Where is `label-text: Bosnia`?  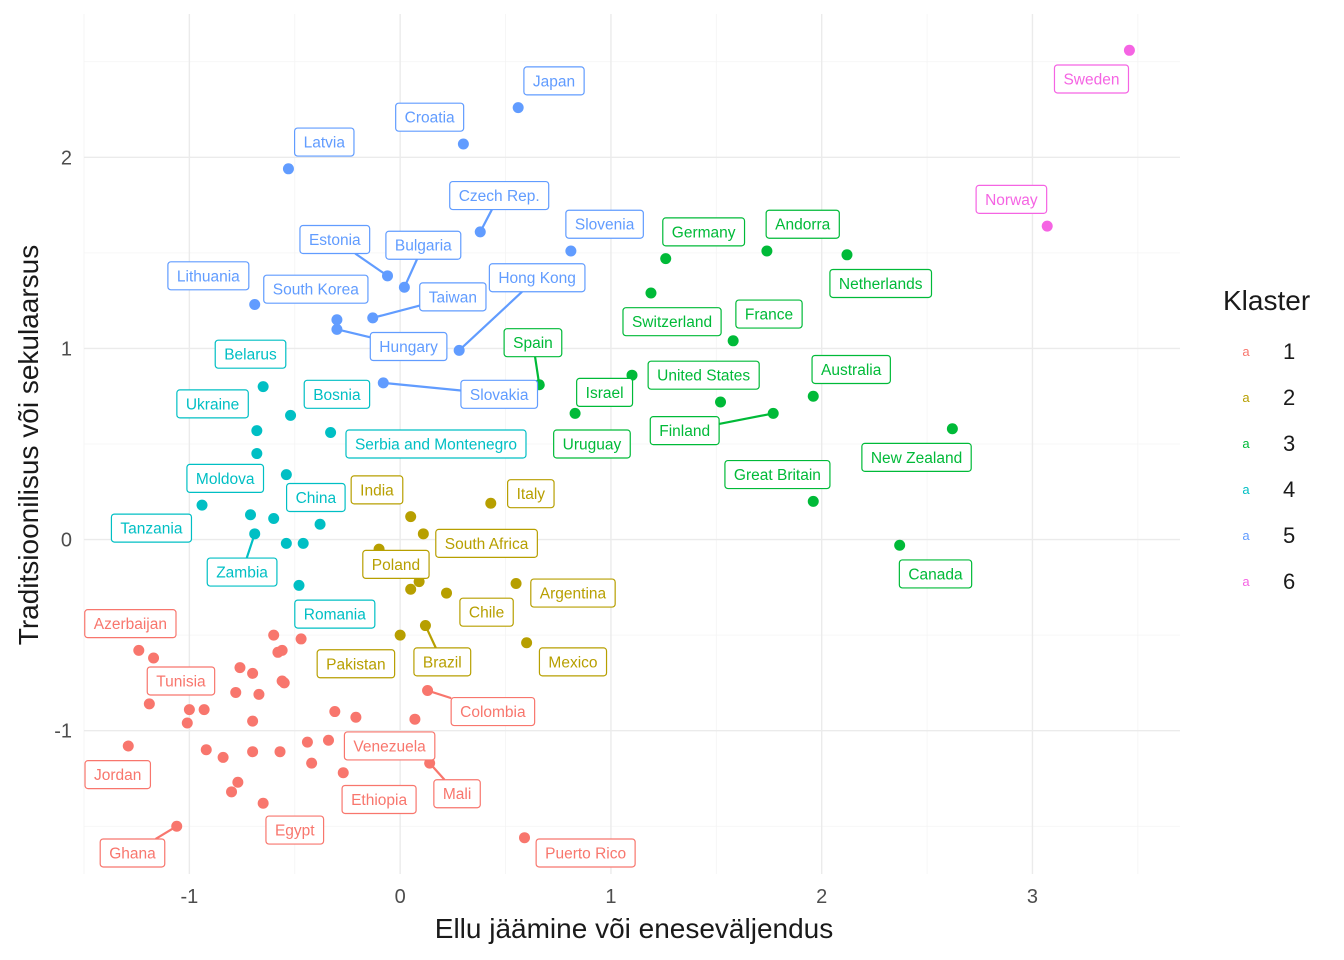 label-text: Bosnia is located at coordinates (337, 395).